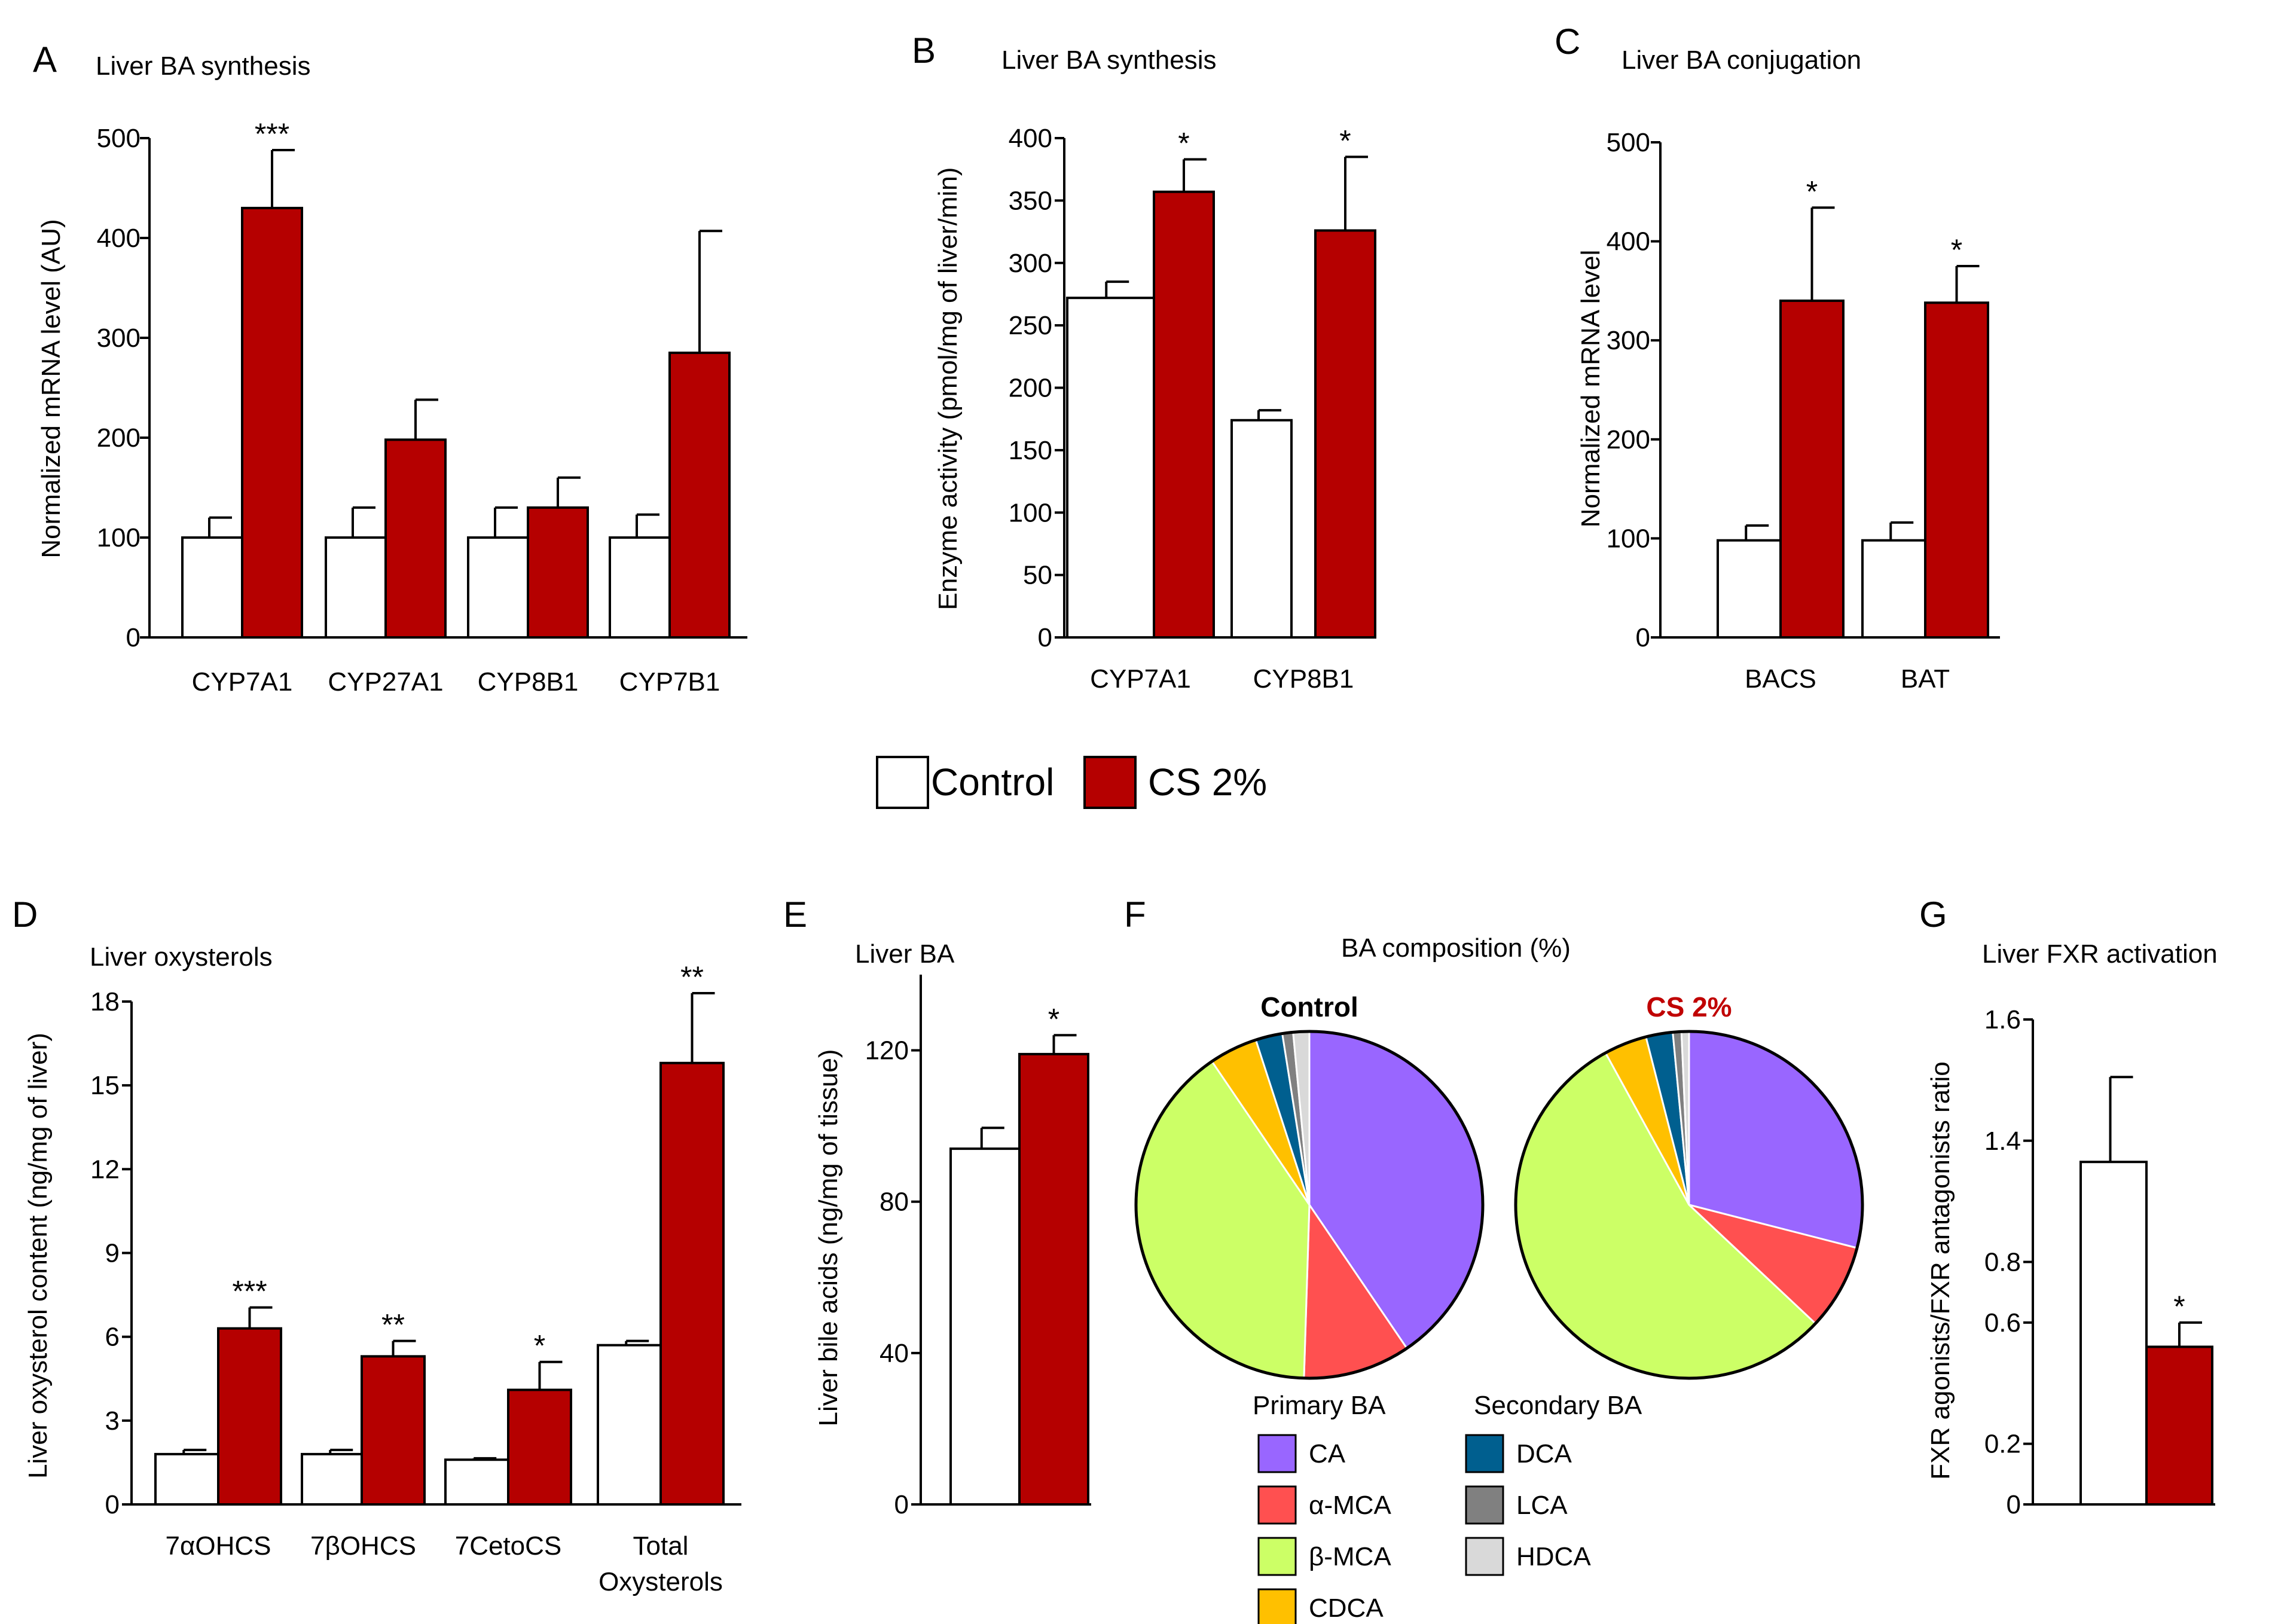 The width and height of the screenshot is (2275, 1624). I want to click on legend-swatch-cs, so click(1110, 782).